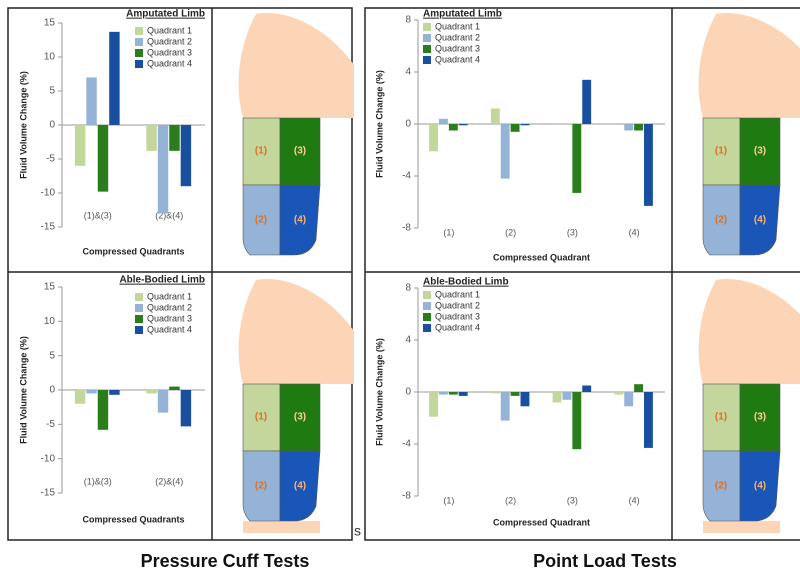 The height and width of the screenshot is (576, 800). Describe the element at coordinates (169, 296) in the screenshot. I see `legend-label: Quadrant 1` at that location.